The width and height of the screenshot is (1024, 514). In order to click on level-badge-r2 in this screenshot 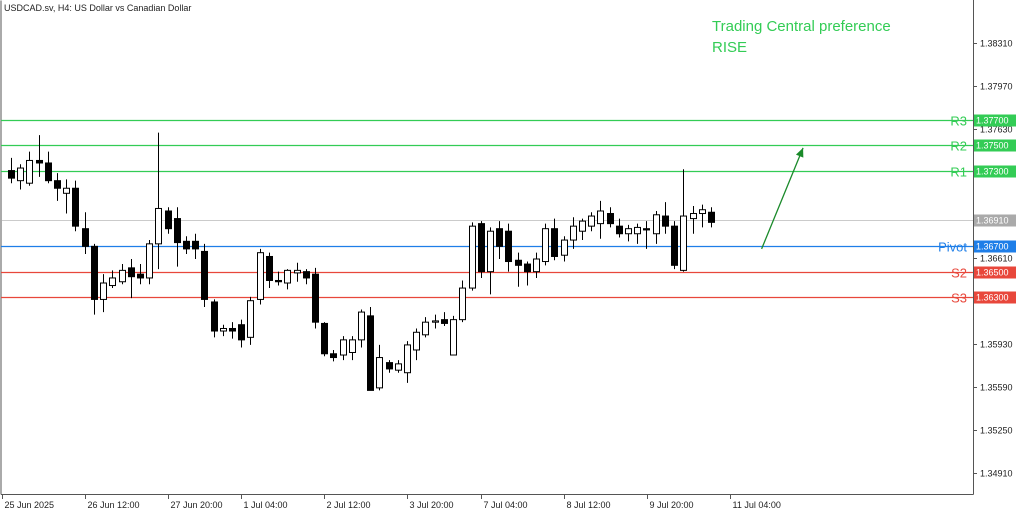, I will do `click(995, 145)`.